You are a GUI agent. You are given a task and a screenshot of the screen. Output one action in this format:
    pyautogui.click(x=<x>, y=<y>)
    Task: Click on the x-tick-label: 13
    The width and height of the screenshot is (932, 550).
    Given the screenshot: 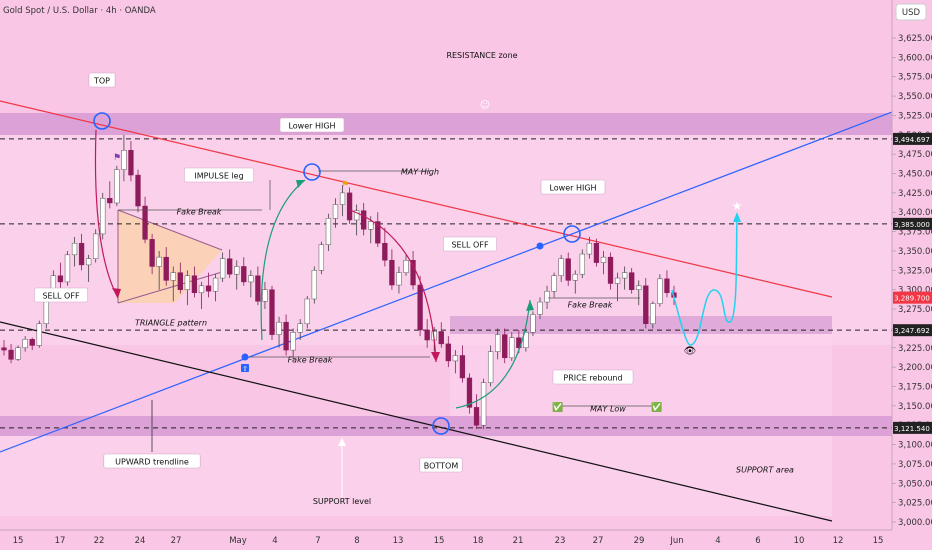 What is the action you would take?
    pyautogui.click(x=398, y=541)
    